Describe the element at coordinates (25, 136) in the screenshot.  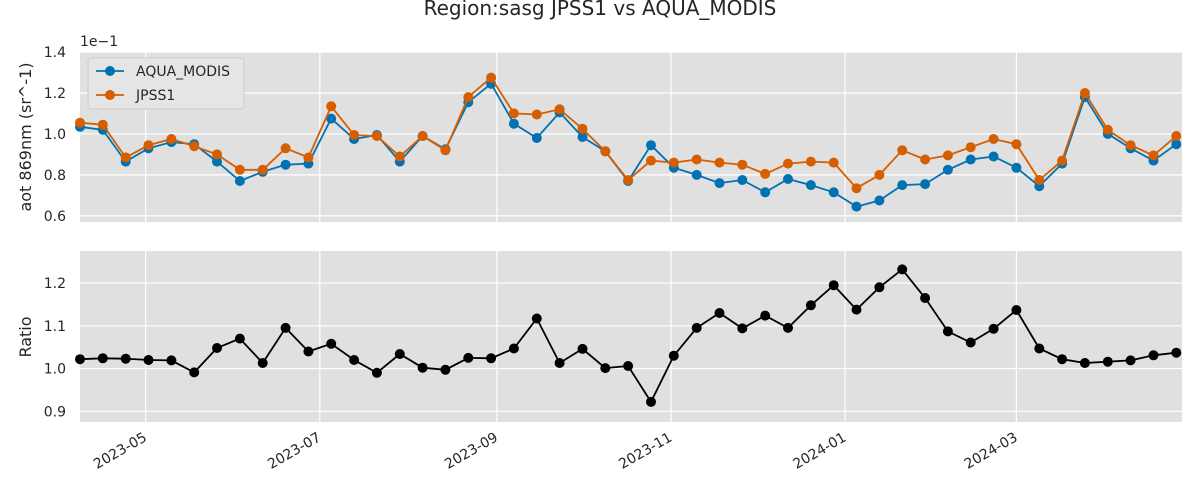
I see `top-y-axis-label: aot 869nm (sr^-1)` at that location.